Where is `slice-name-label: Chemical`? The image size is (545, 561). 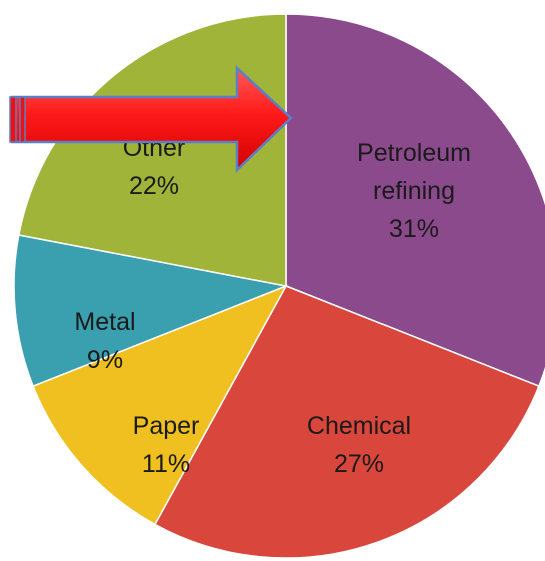 slice-name-label: Chemical is located at coordinates (359, 426).